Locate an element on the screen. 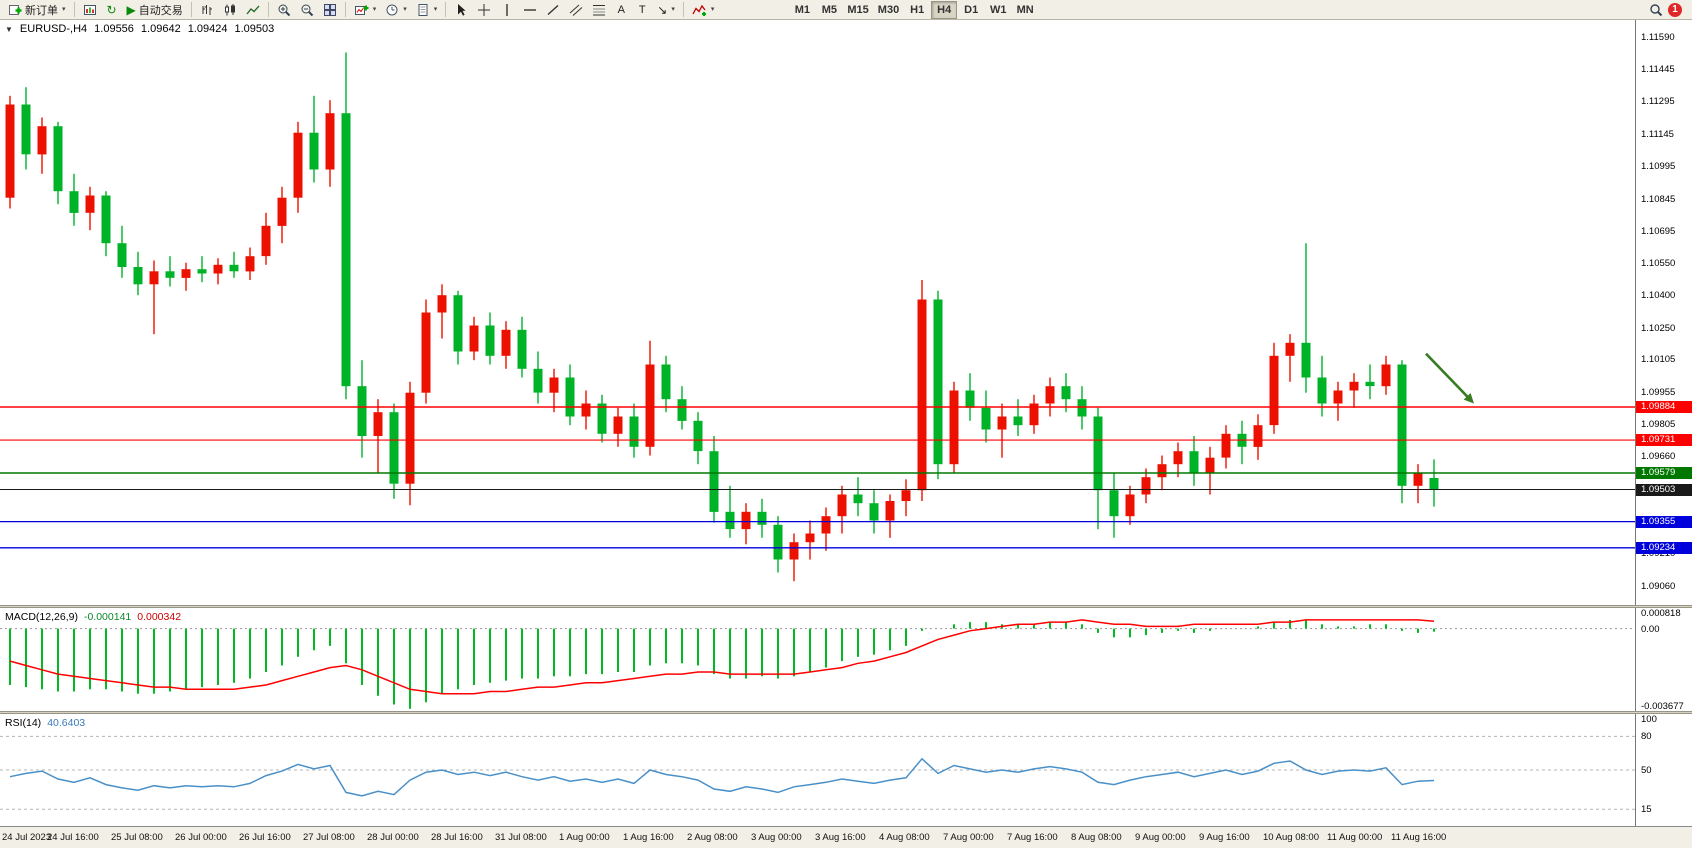 The image size is (1692, 848). time-axis-label: 2 Aug 08:00 is located at coordinates (712, 837).